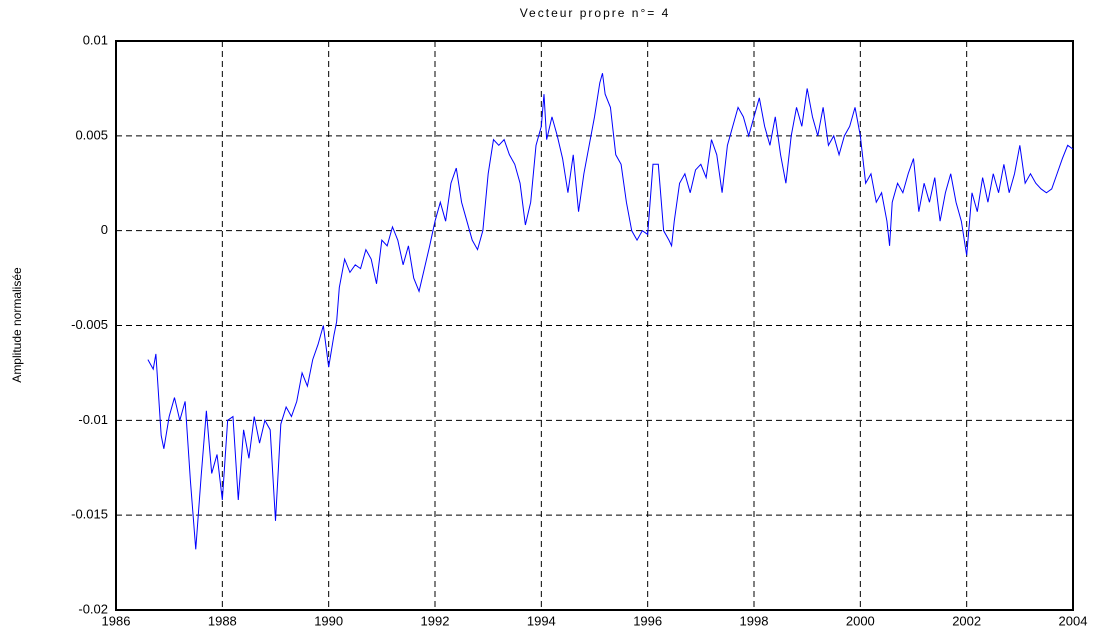 This screenshot has height=630, width=1095. What do you see at coordinates (595, 13) in the screenshot?
I see `chart-title: Vecteur propre n°= 4` at bounding box center [595, 13].